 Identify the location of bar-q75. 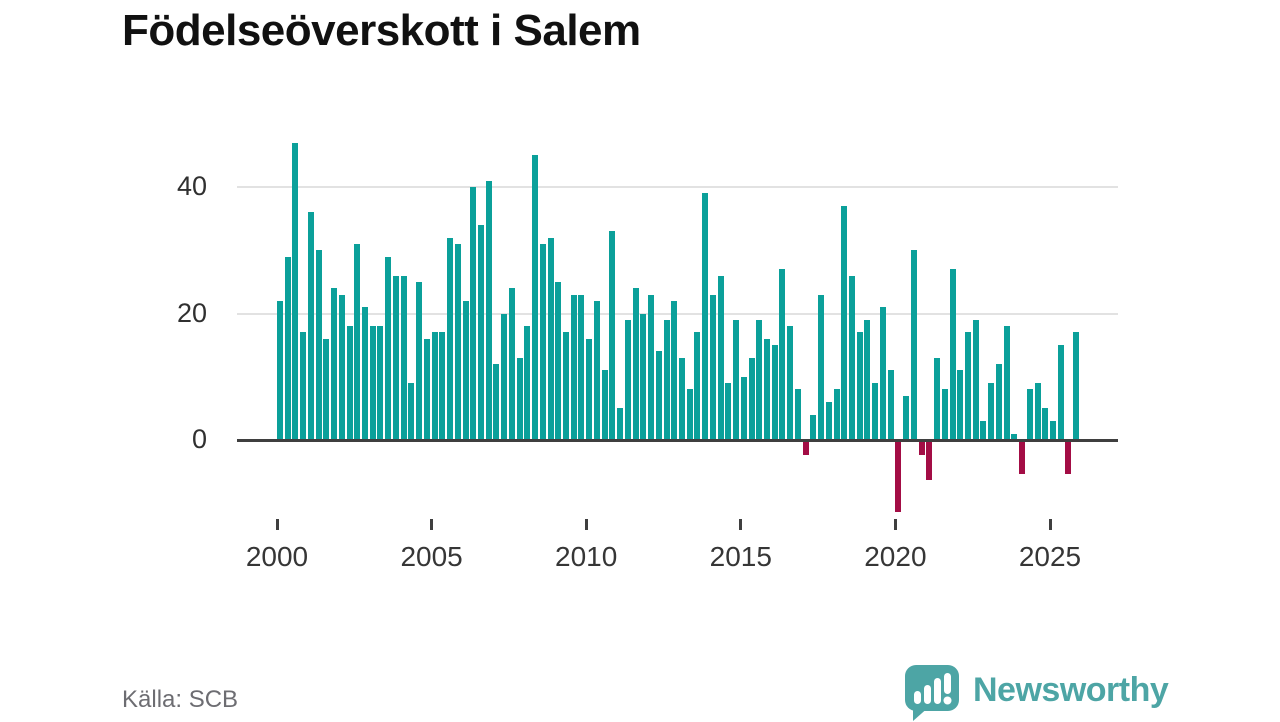
(859, 386).